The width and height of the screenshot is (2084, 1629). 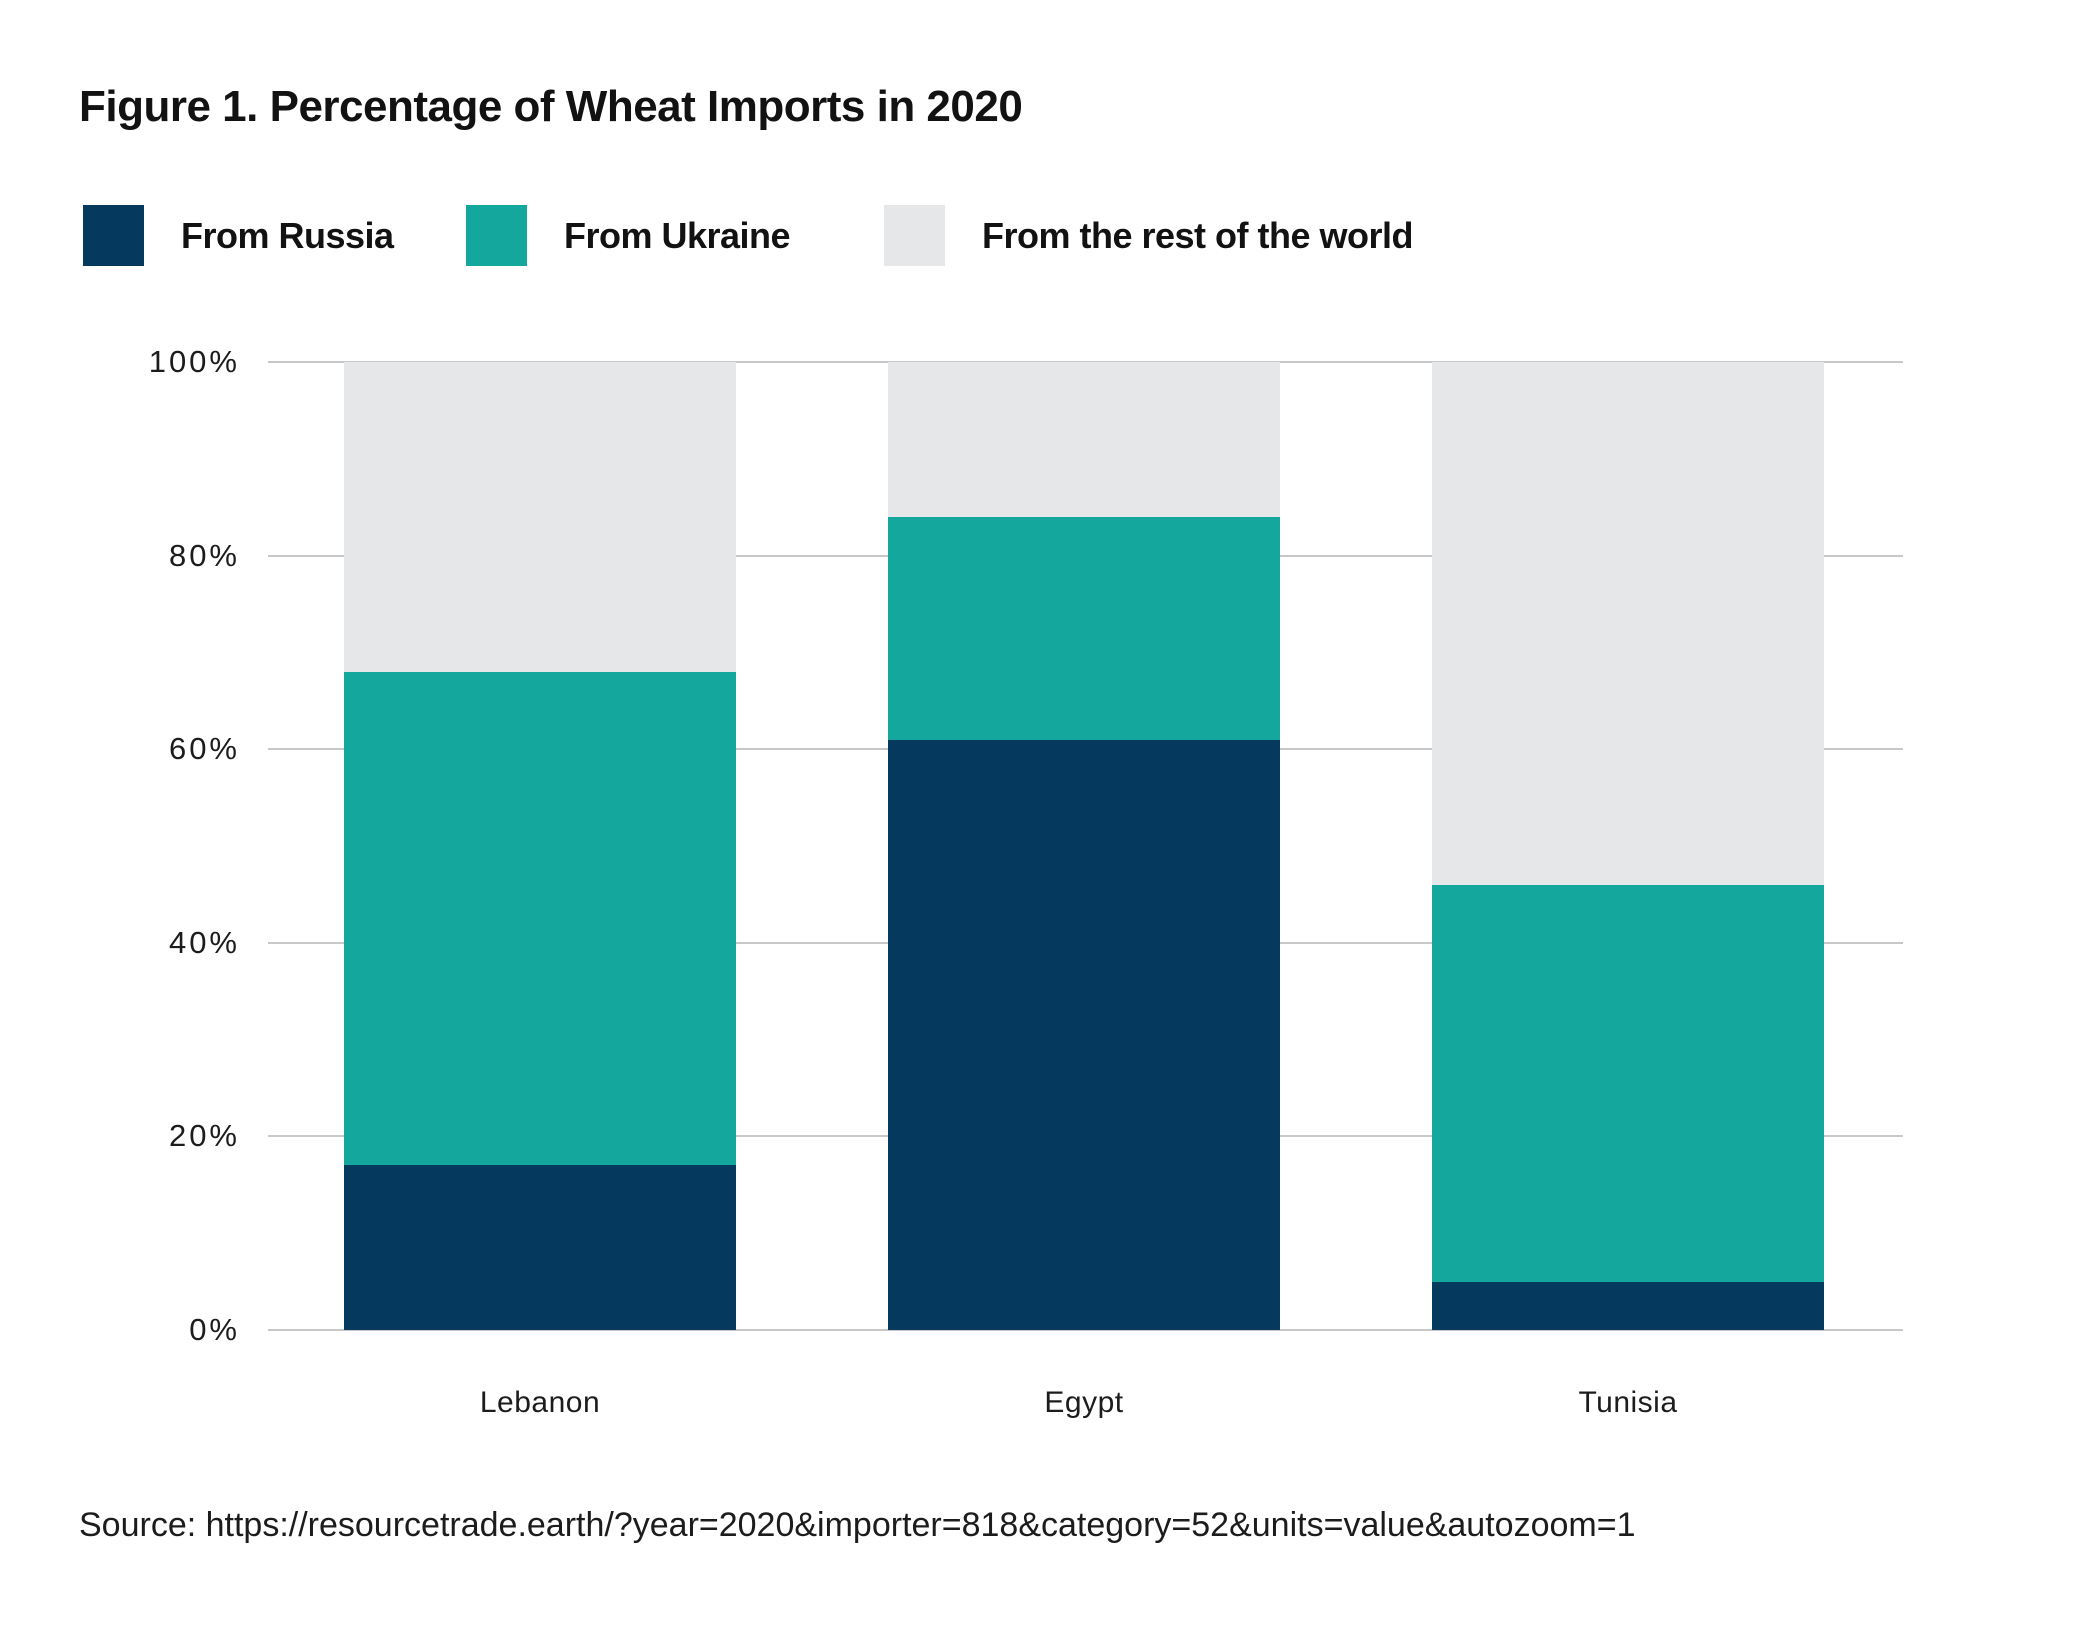 What do you see at coordinates (204, 942) in the screenshot?
I see `y-tick-label-40%: 40%` at bounding box center [204, 942].